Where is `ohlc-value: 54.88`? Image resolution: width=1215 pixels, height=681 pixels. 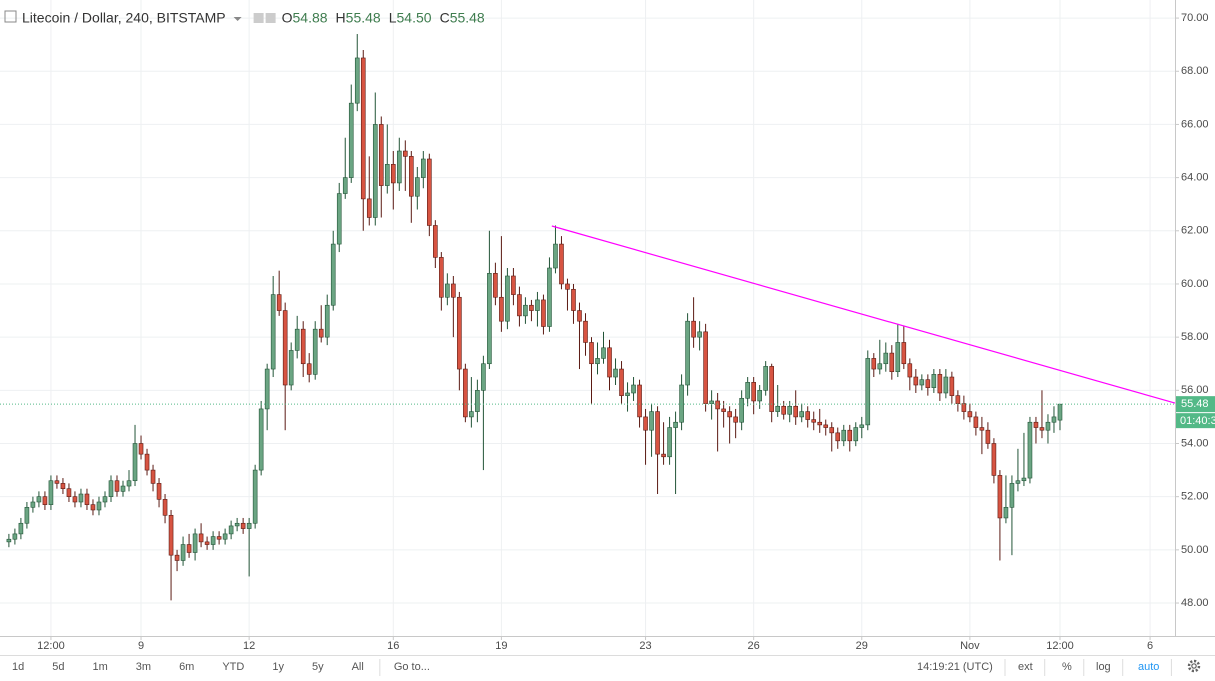
ohlc-value: 54.88 is located at coordinates (310, 18).